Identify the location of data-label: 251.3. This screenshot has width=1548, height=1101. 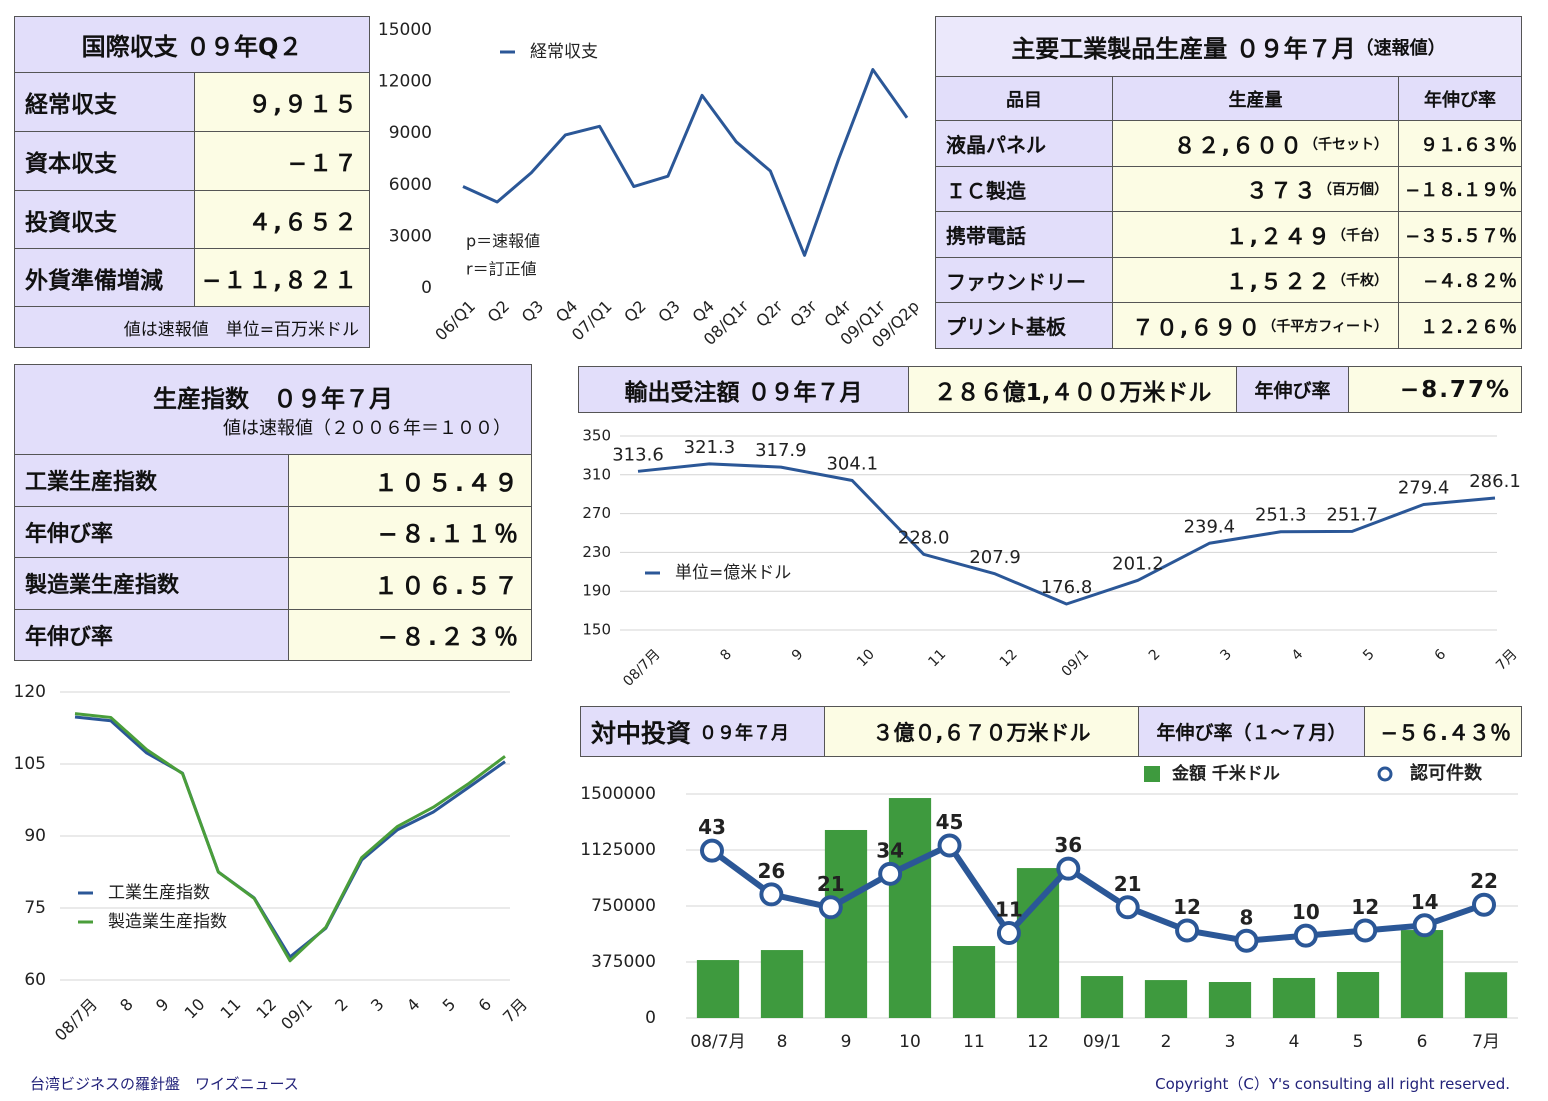
(1281, 515).